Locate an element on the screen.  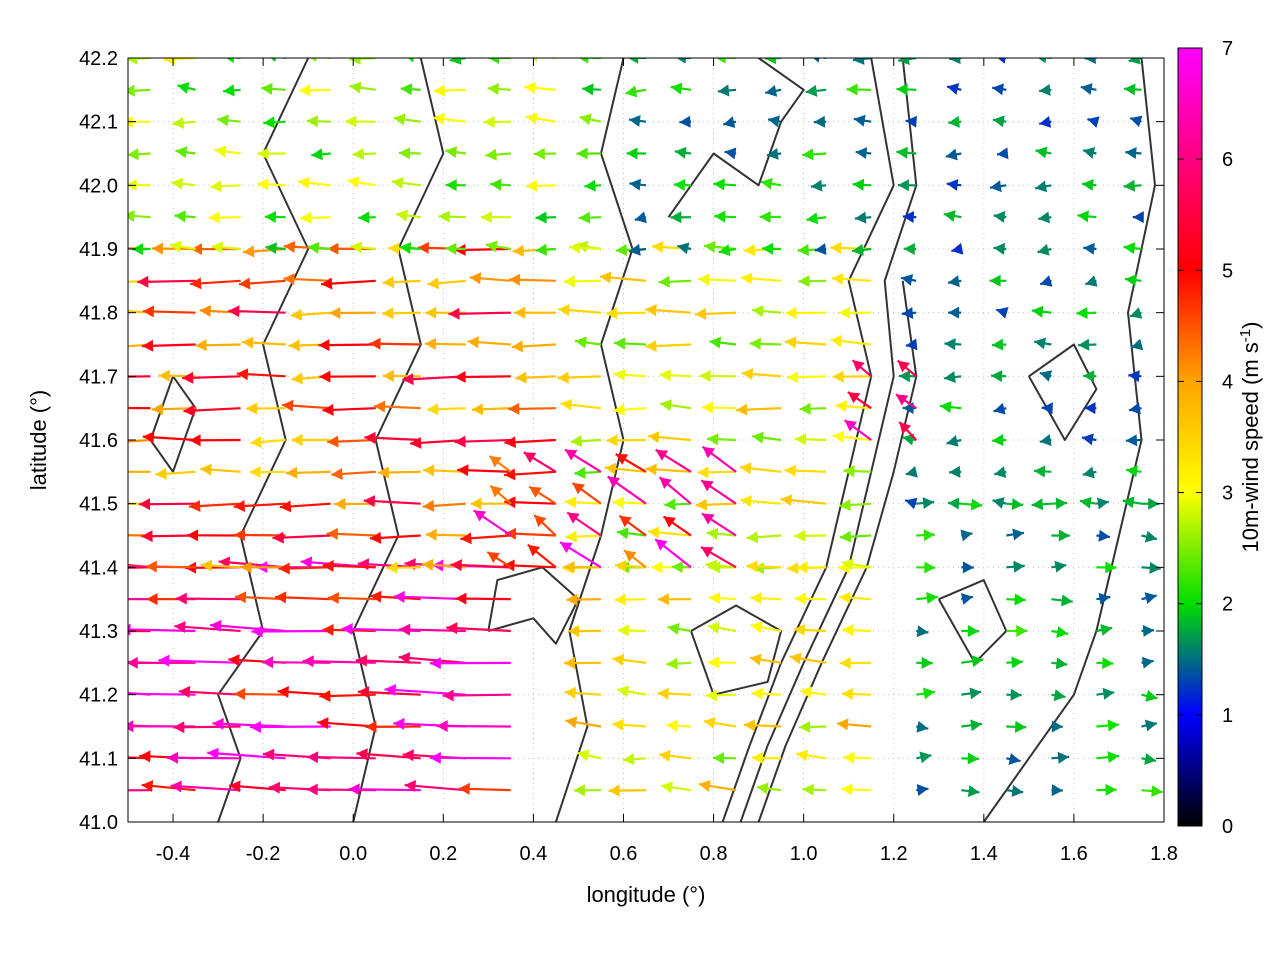
y-tick-label: 41.1 is located at coordinates (98, 759).